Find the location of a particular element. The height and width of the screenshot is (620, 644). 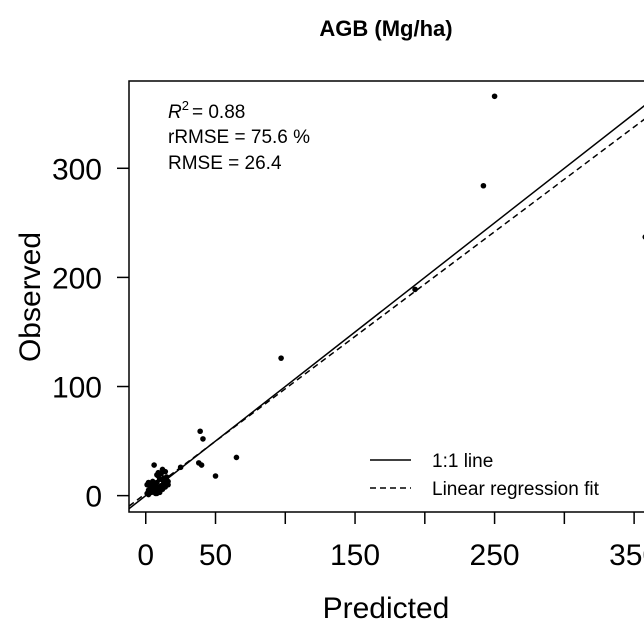

r2-superscript: 2 is located at coordinates (185, 105).